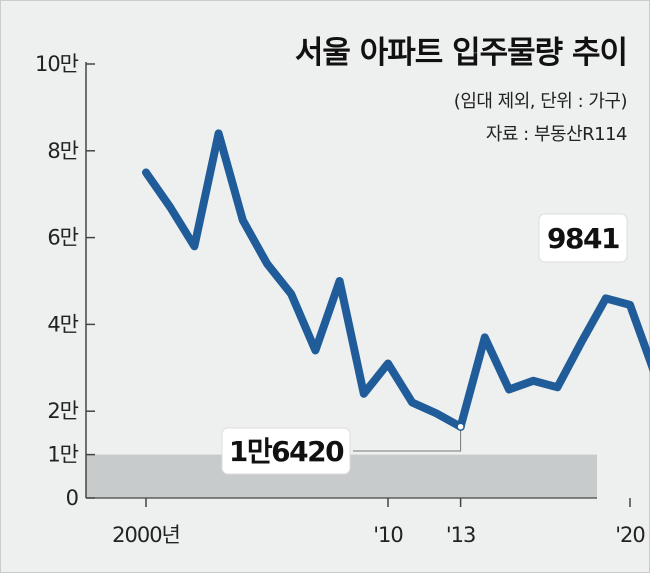 This screenshot has width=650, height=574. I want to click on chart-title: 서울 아파트 입주물량 추이, so click(461, 53).